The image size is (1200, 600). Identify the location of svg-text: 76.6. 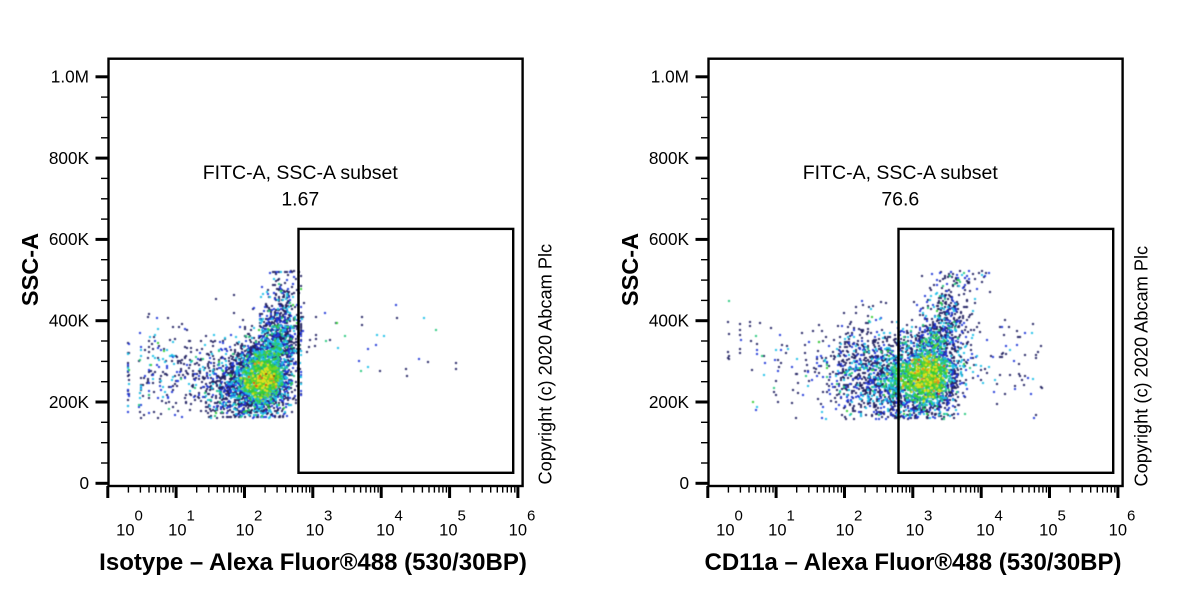
(900, 199).